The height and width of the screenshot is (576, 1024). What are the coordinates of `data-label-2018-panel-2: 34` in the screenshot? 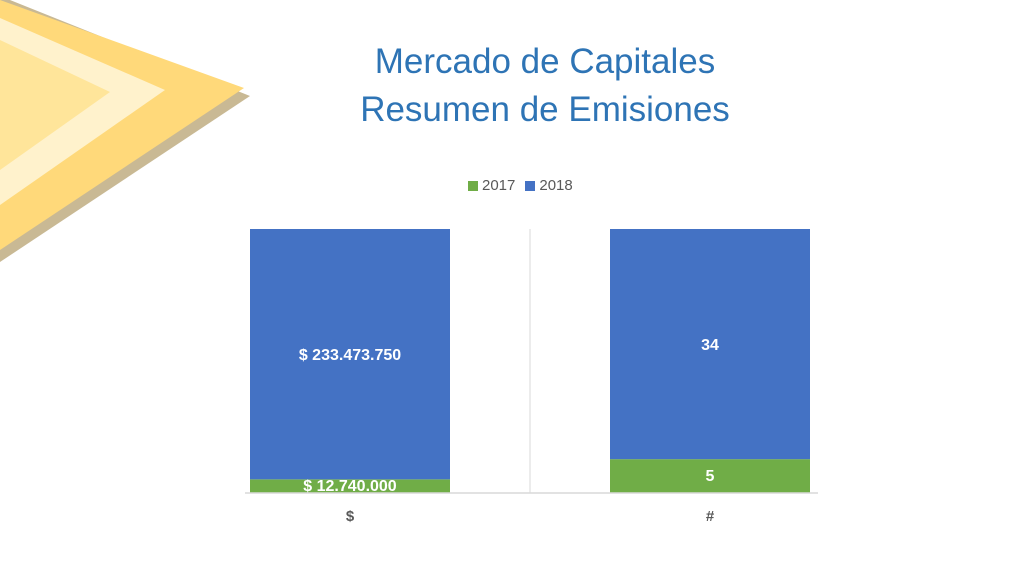 It's located at (710, 345).